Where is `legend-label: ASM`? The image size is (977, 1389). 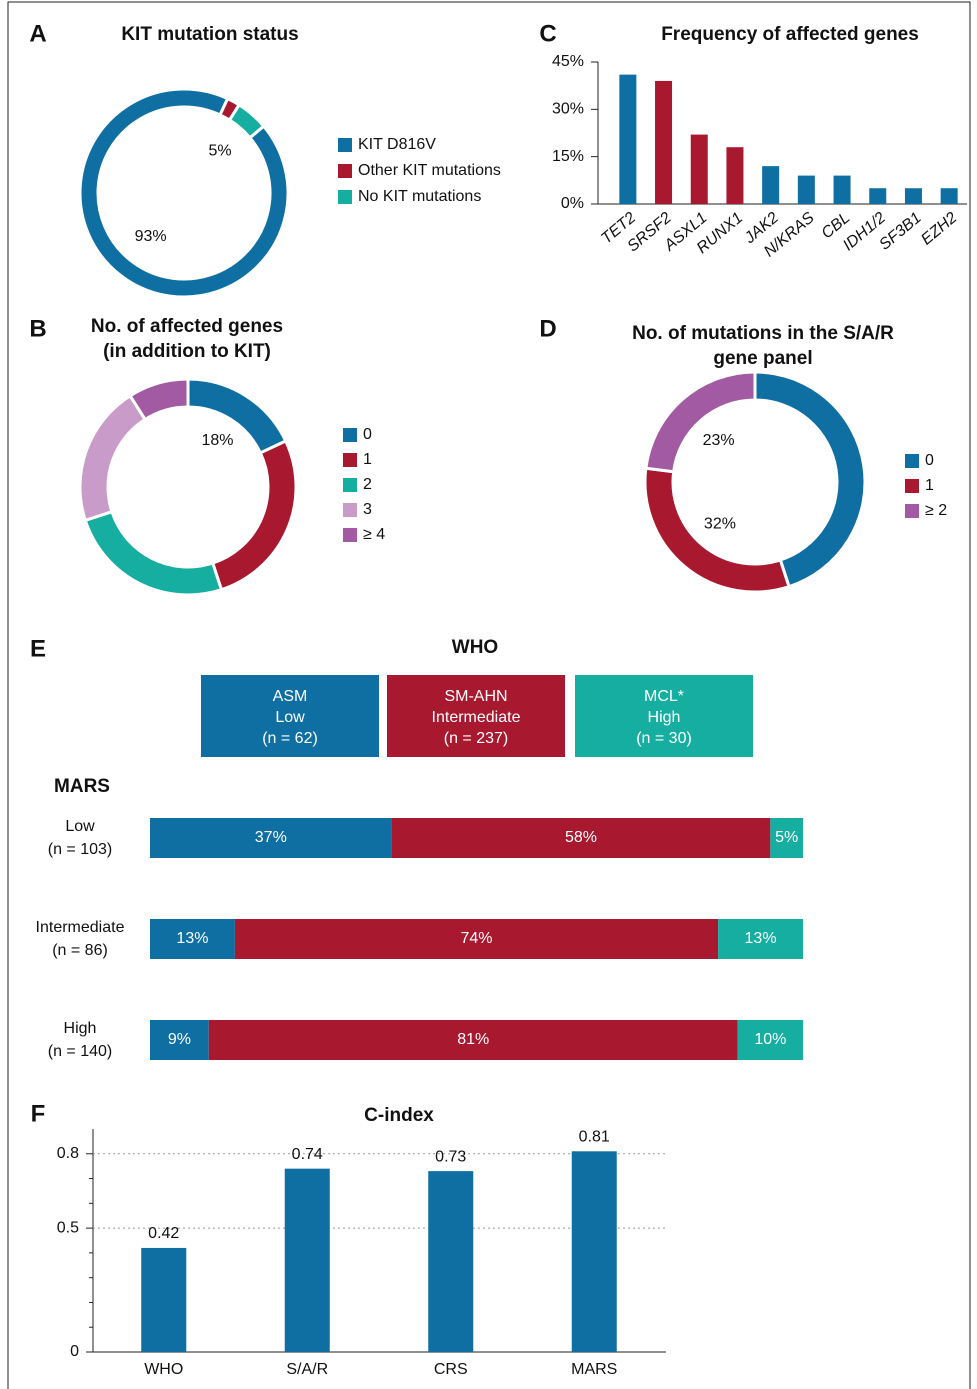 legend-label: ASM is located at coordinates (290, 696).